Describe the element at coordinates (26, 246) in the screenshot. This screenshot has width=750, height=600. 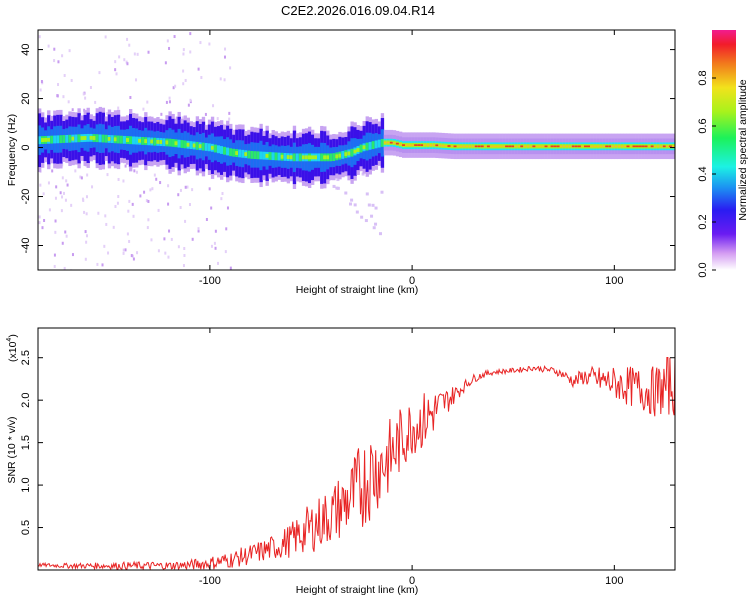
I see `y-tick-label: -40` at that location.